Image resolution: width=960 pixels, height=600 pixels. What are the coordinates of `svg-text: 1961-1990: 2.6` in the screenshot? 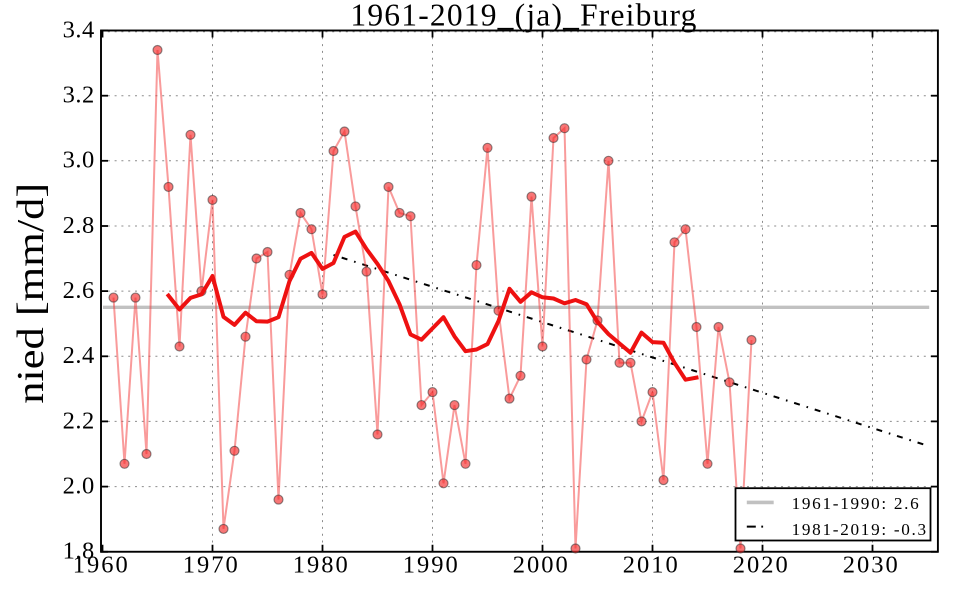 It's located at (856, 503).